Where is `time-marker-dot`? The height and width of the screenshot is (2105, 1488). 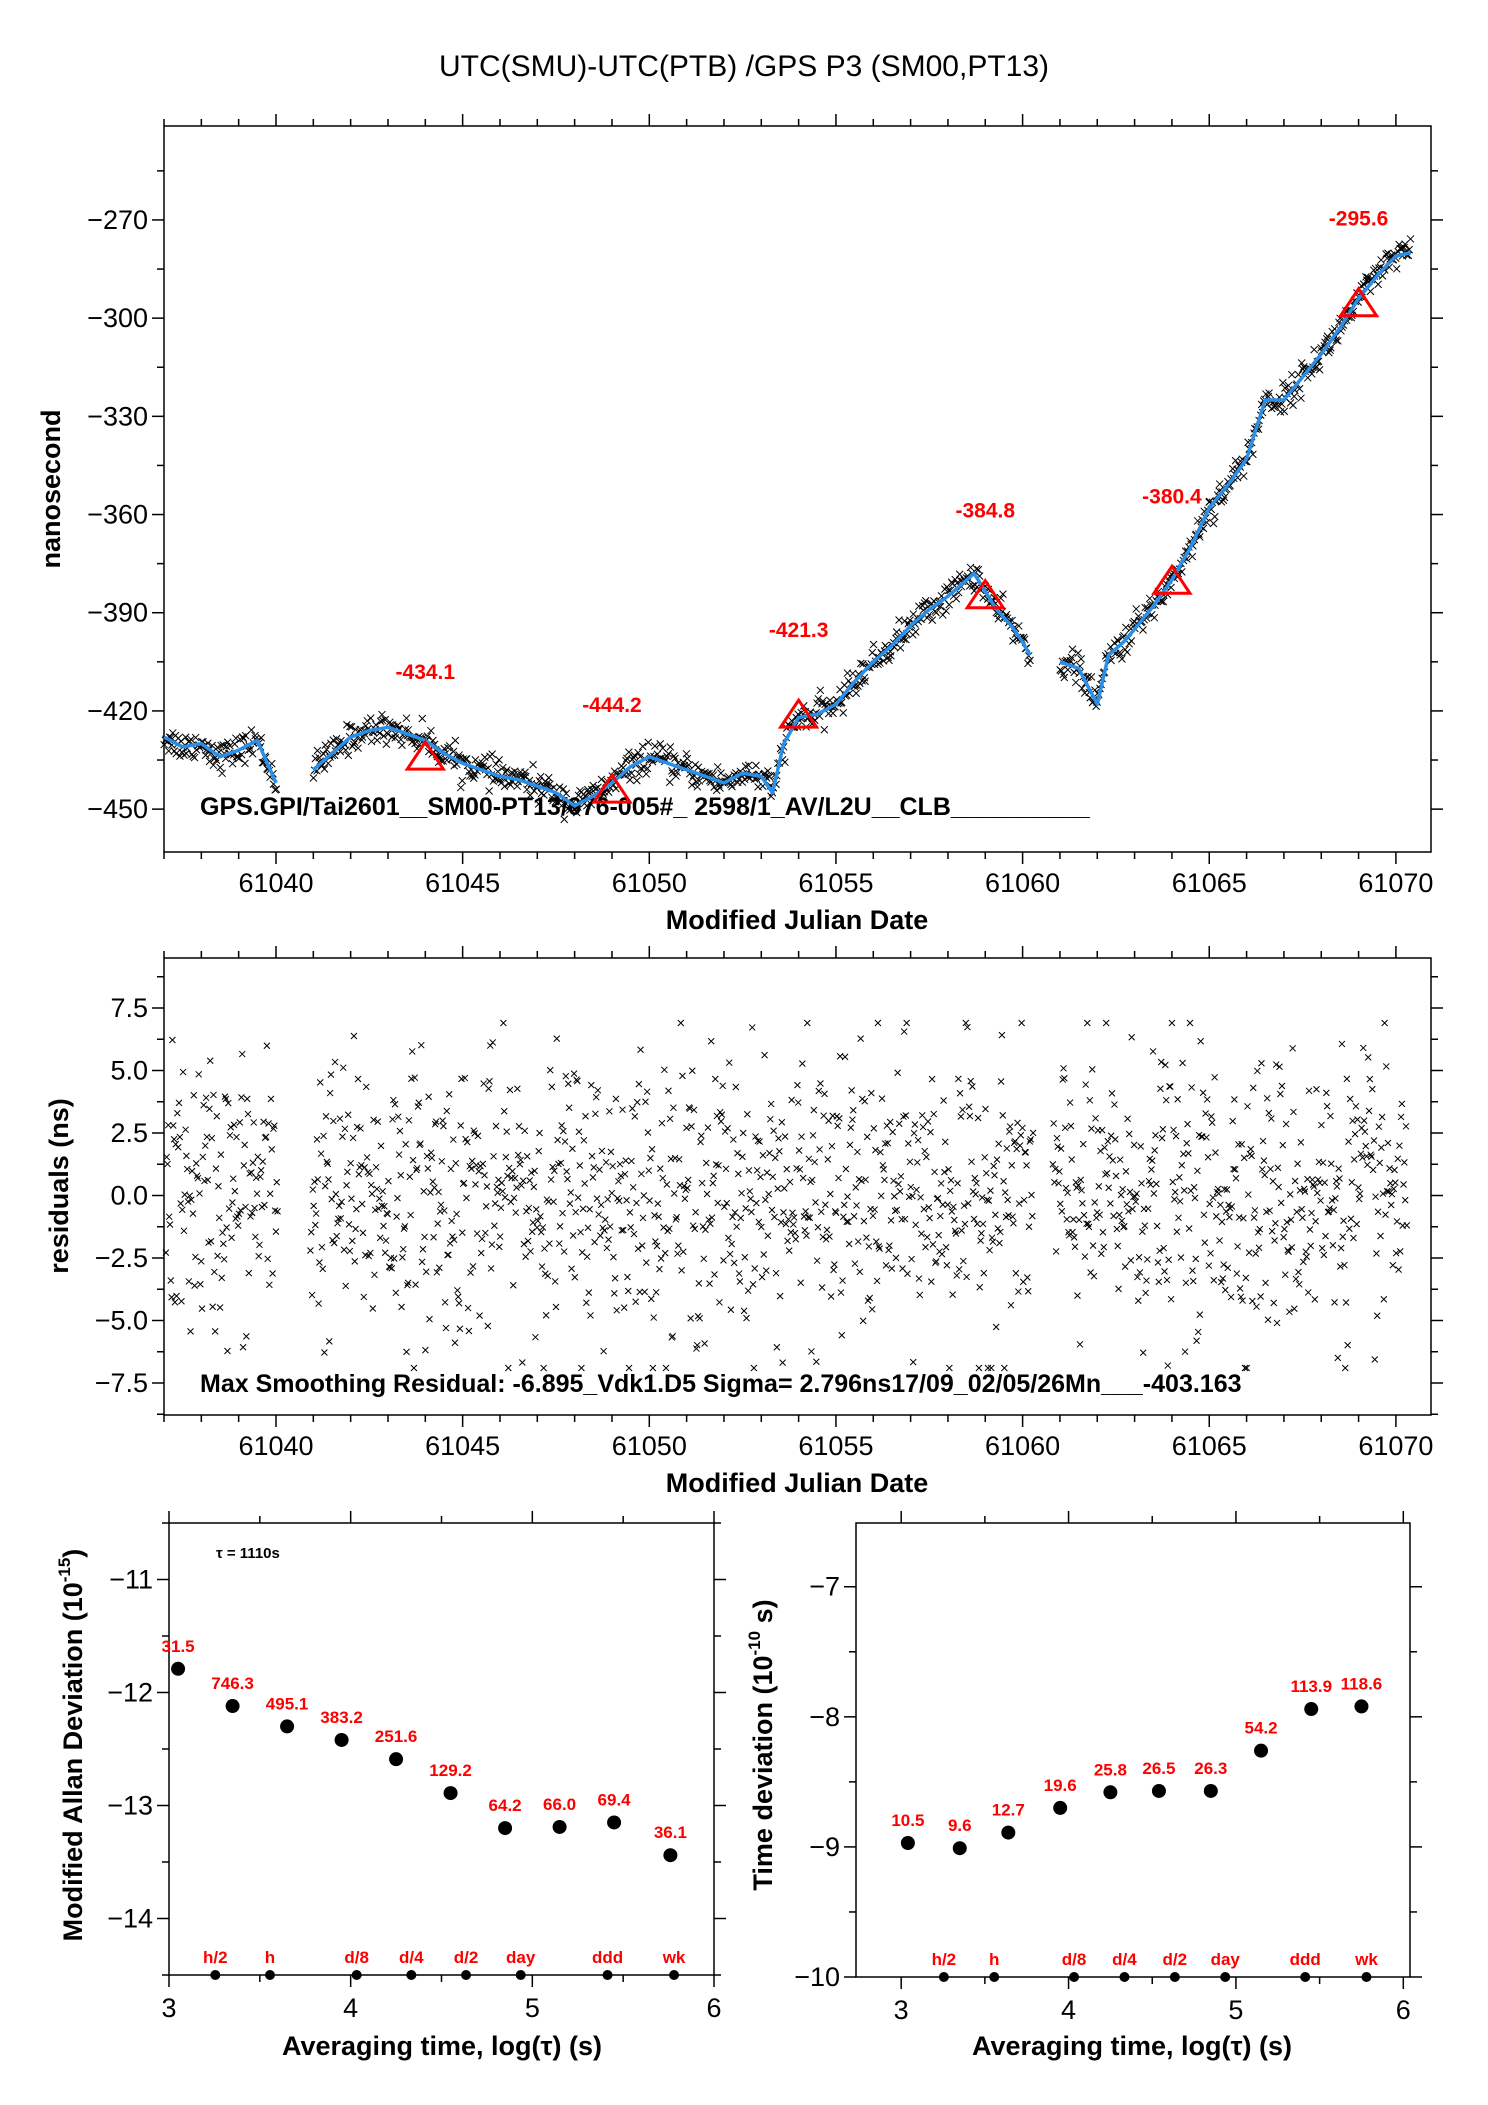
time-marker-dot is located at coordinates (1225, 1977).